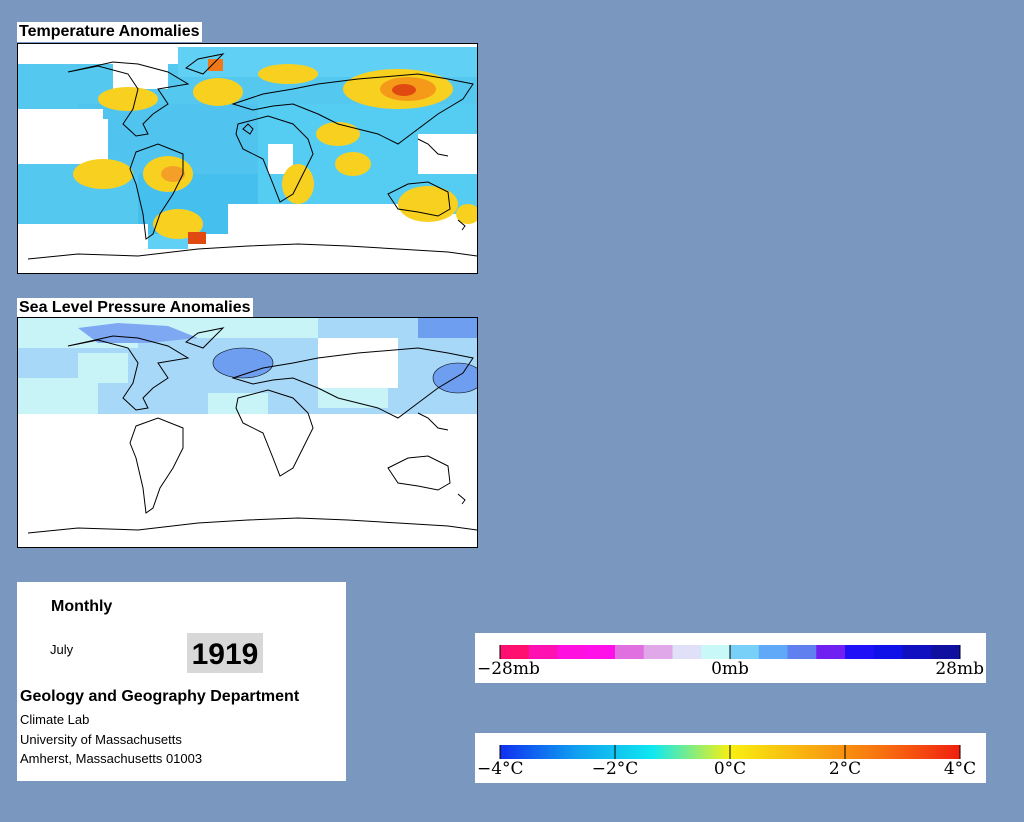 Image resolution: width=1024 pixels, height=822 pixels. I want to click on pressure-map-title: Sea Level Pressure Anomalies, so click(135, 308).